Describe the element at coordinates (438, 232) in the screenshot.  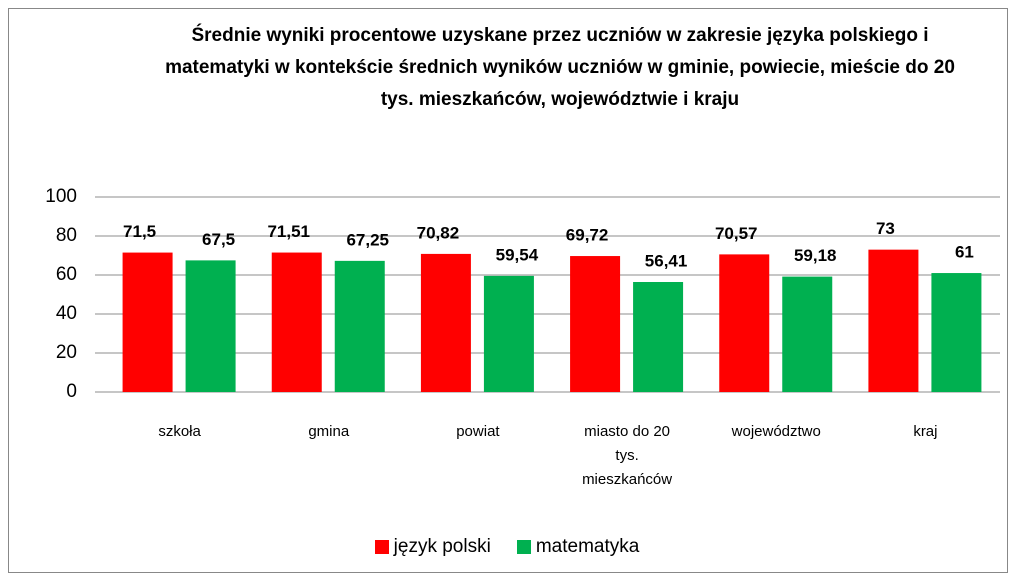
I see `data-label: 70,82` at that location.